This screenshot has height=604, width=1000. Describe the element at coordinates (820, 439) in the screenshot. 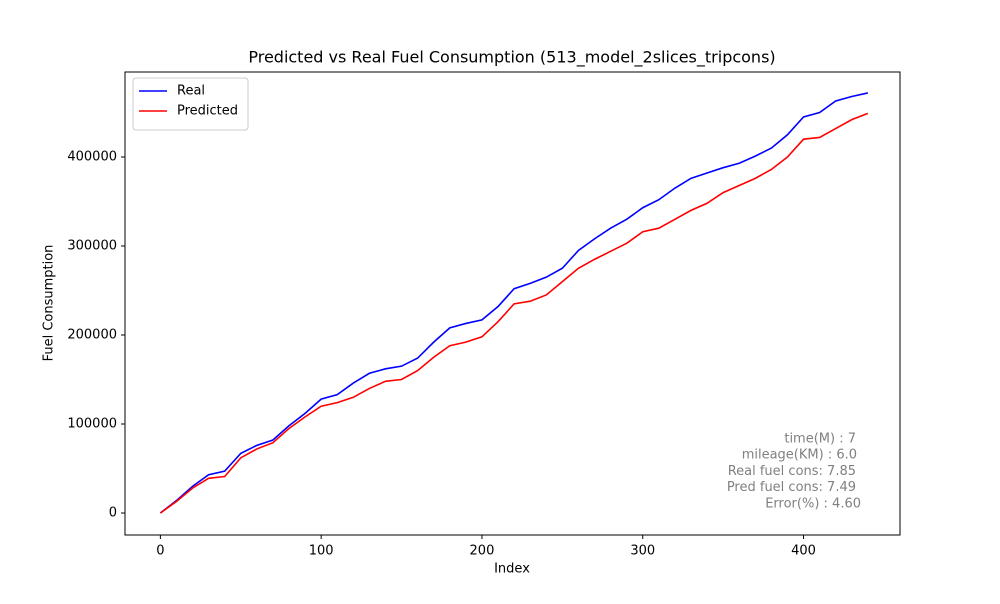

I see `annotation: time(M) : 7` at that location.